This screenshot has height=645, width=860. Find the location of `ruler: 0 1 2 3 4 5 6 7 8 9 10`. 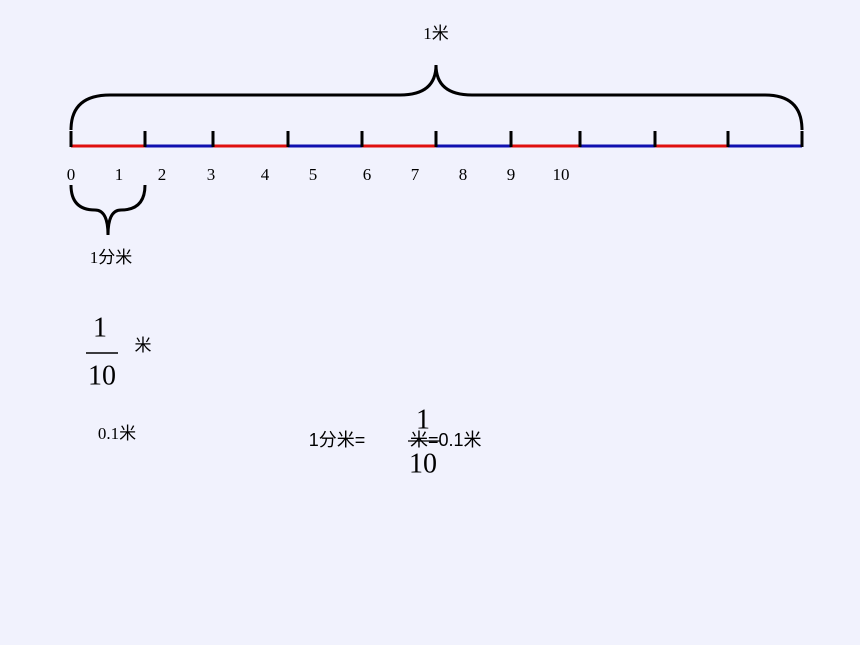

ruler: 0 1 2 3 4 5 6 7 8 9 10 is located at coordinates (435, 157).